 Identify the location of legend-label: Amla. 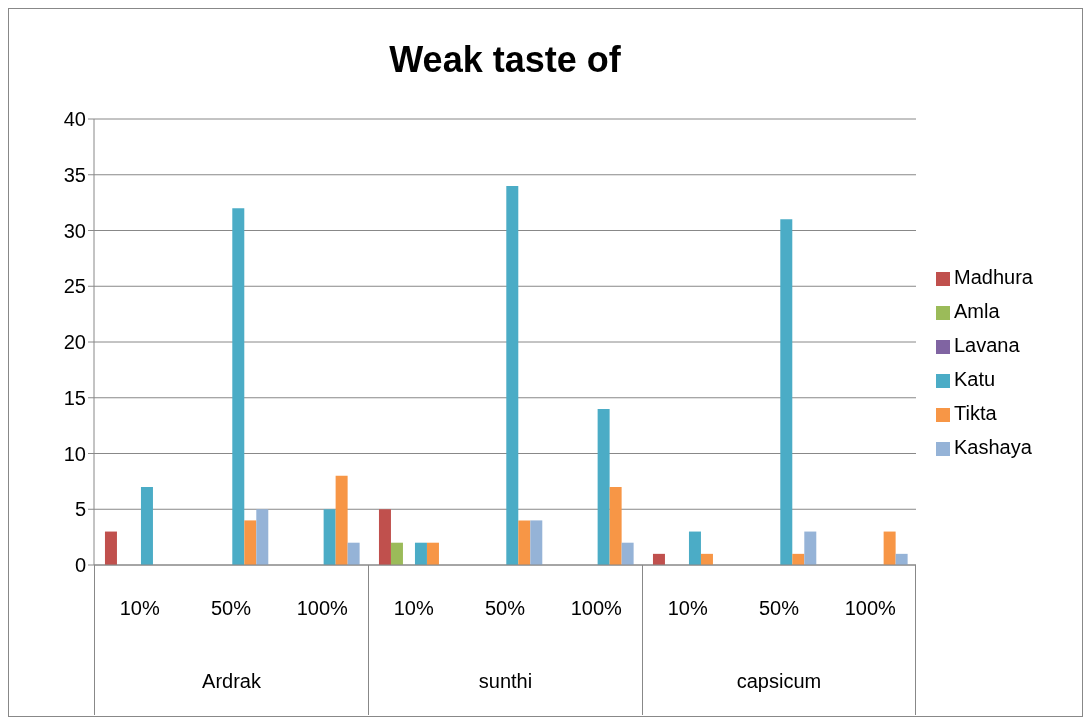
(977, 311).